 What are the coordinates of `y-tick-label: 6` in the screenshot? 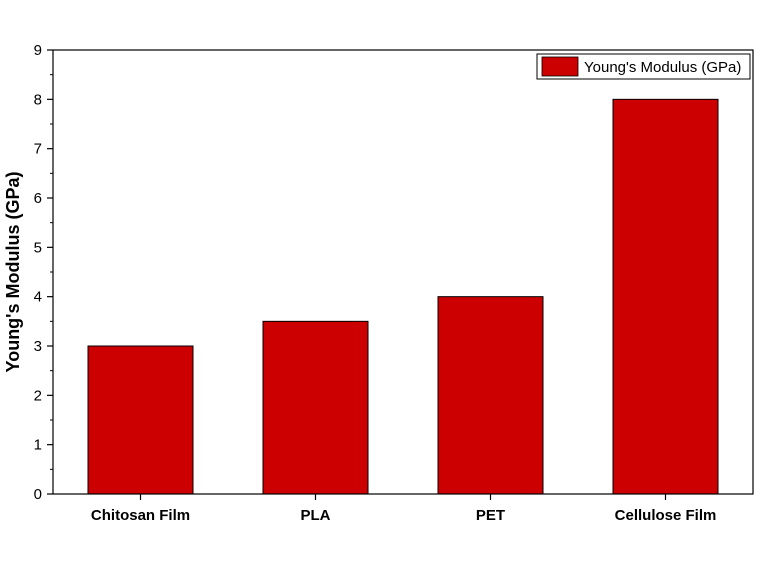 It's located at (38, 198).